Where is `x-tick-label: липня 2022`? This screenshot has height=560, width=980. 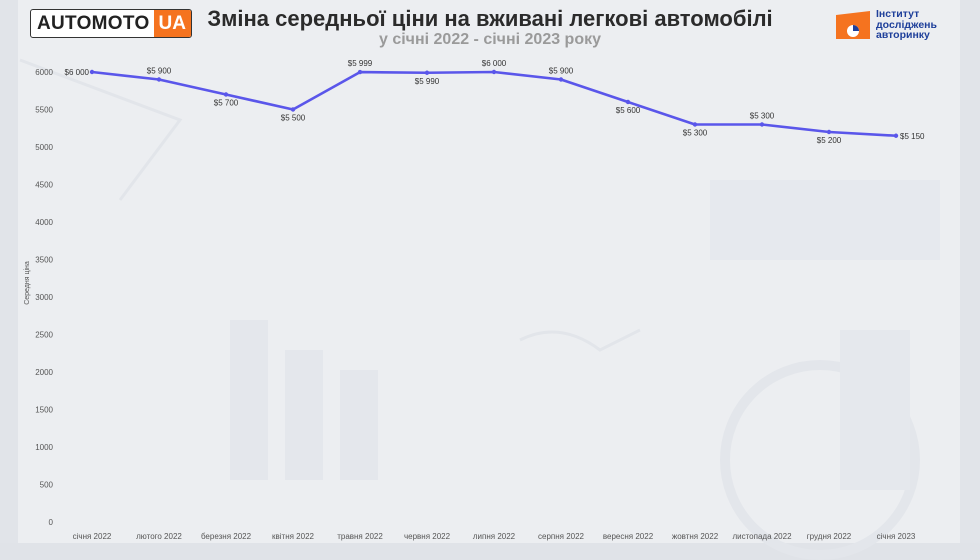
x-tick-label: липня 2022 is located at coordinates (494, 536).